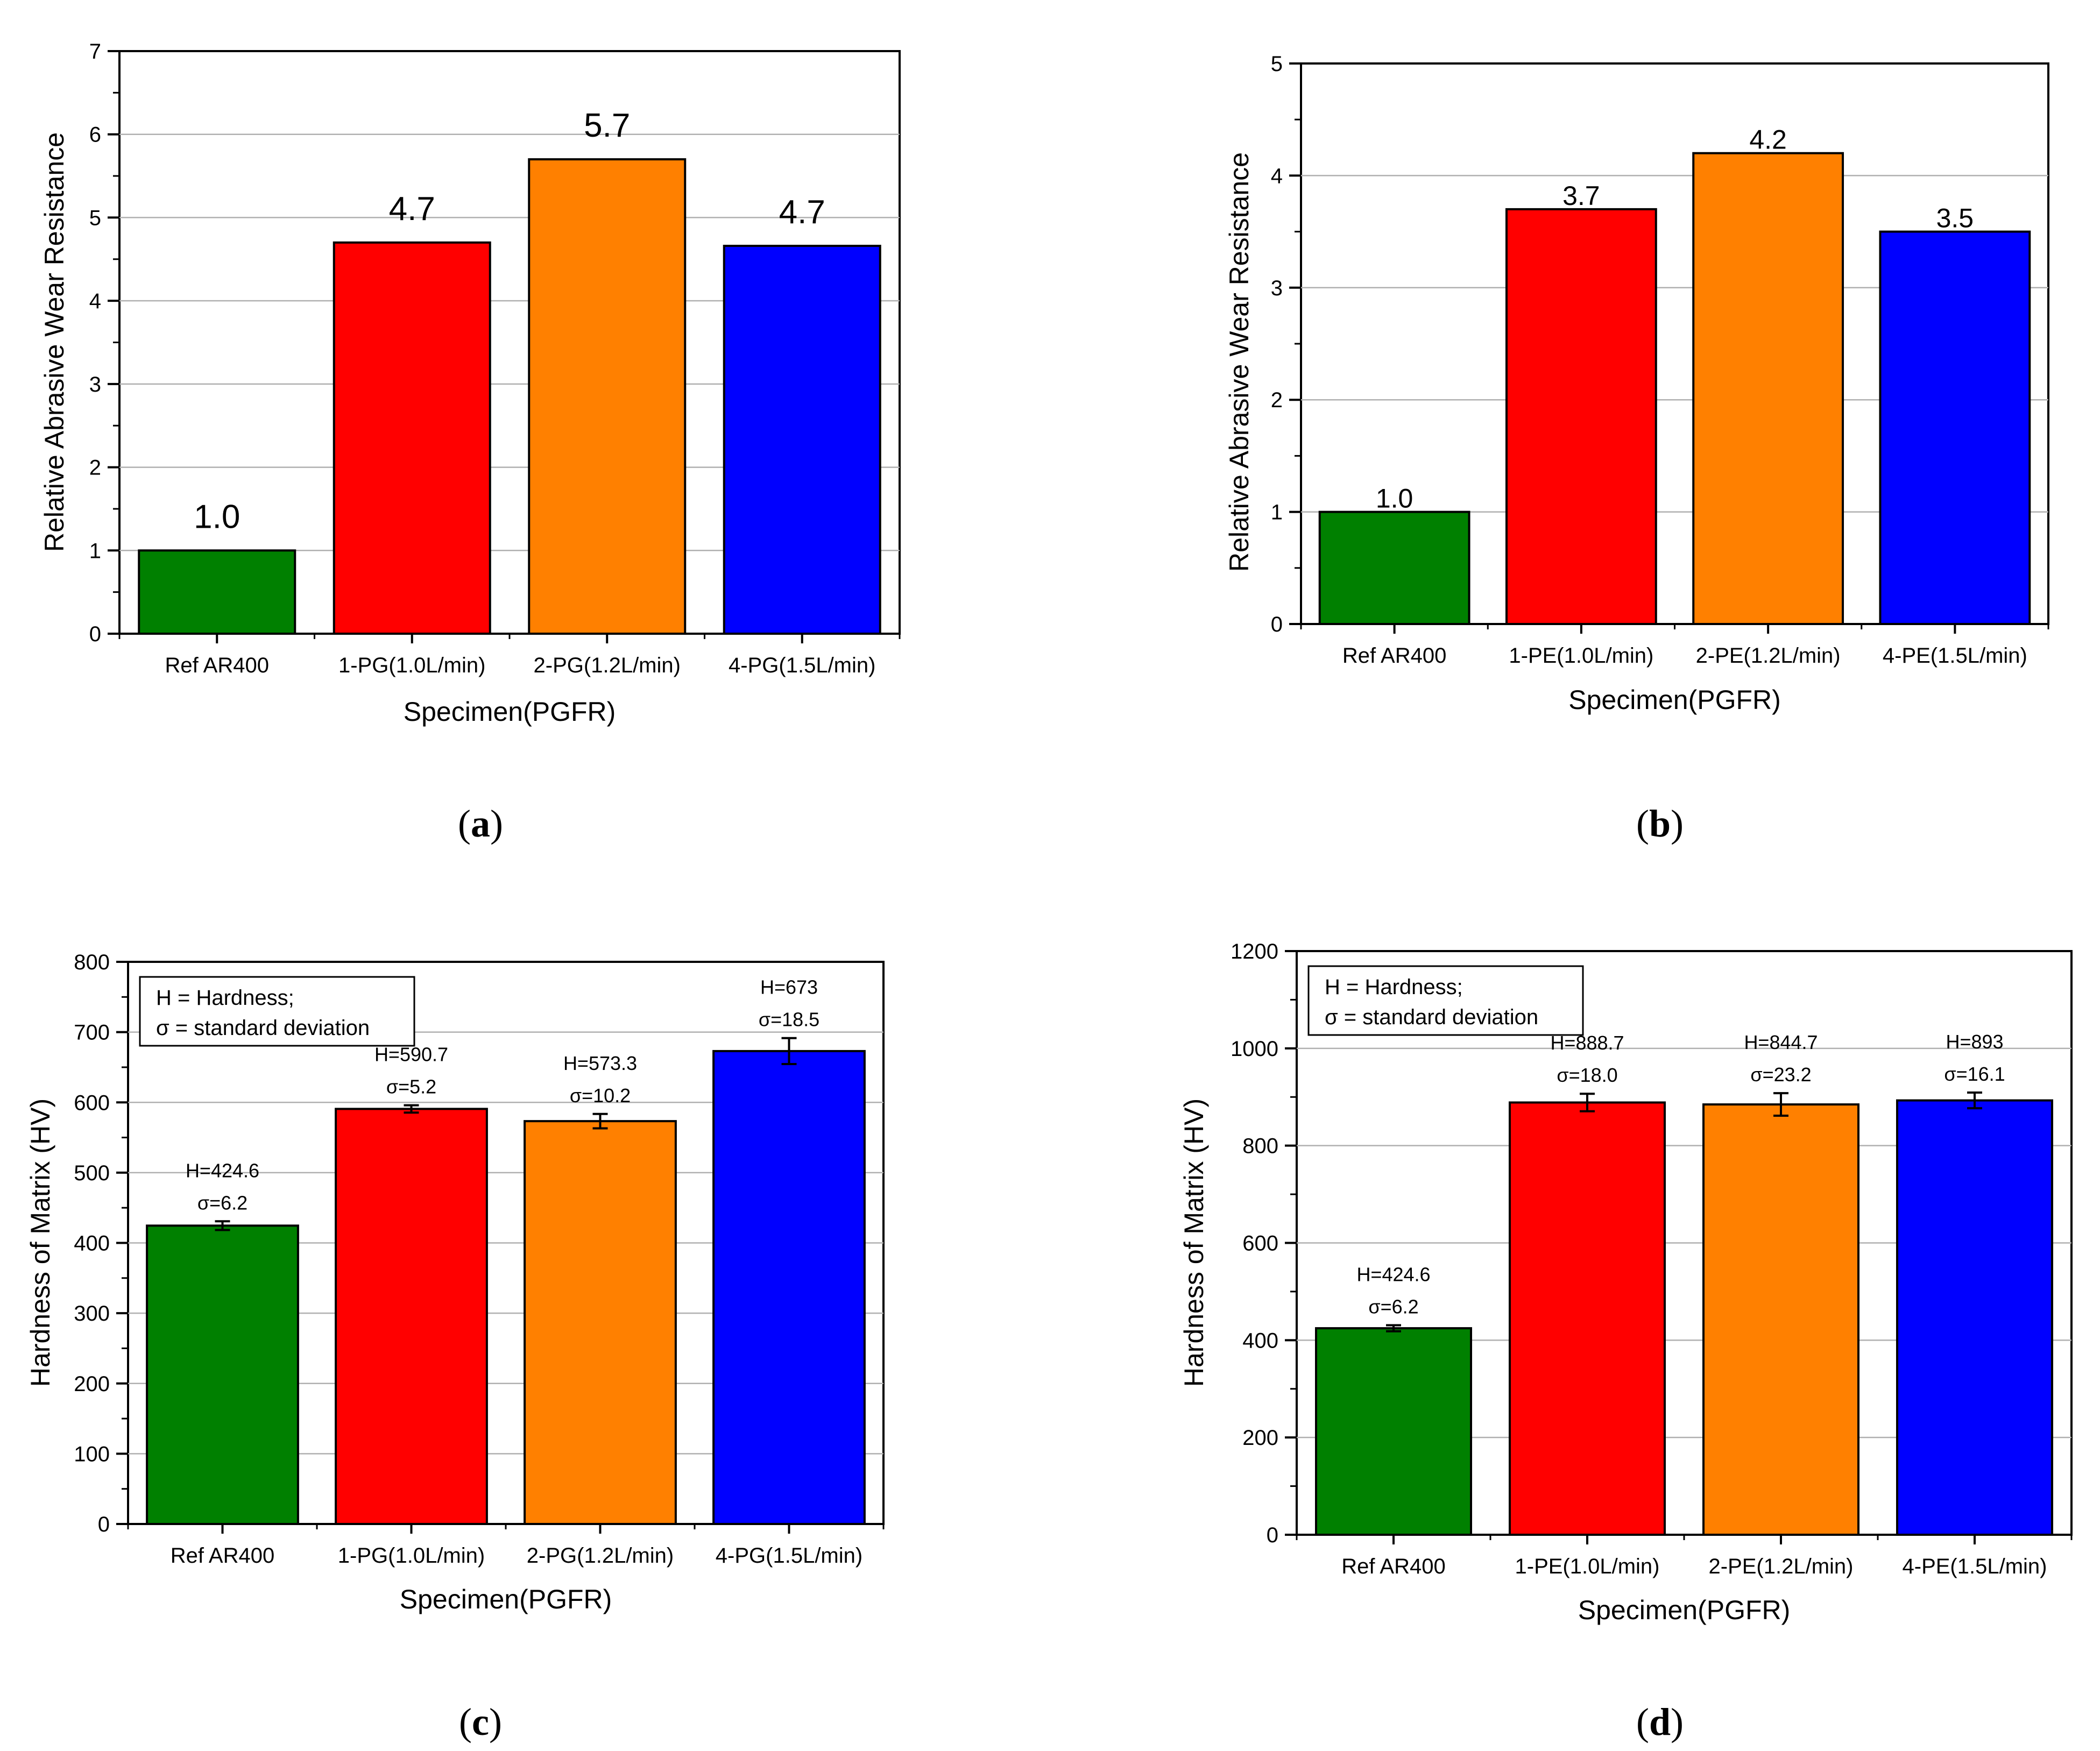  I want to click on data-label-h: H=844.7, so click(1781, 1042).